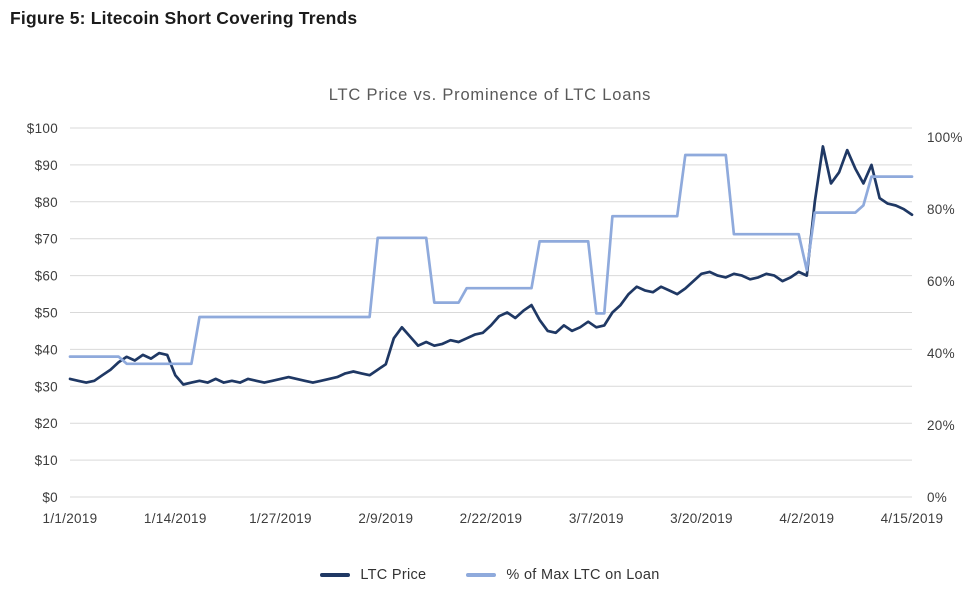  What do you see at coordinates (46, 202) in the screenshot?
I see `left-axis-tick-label: $80` at bounding box center [46, 202].